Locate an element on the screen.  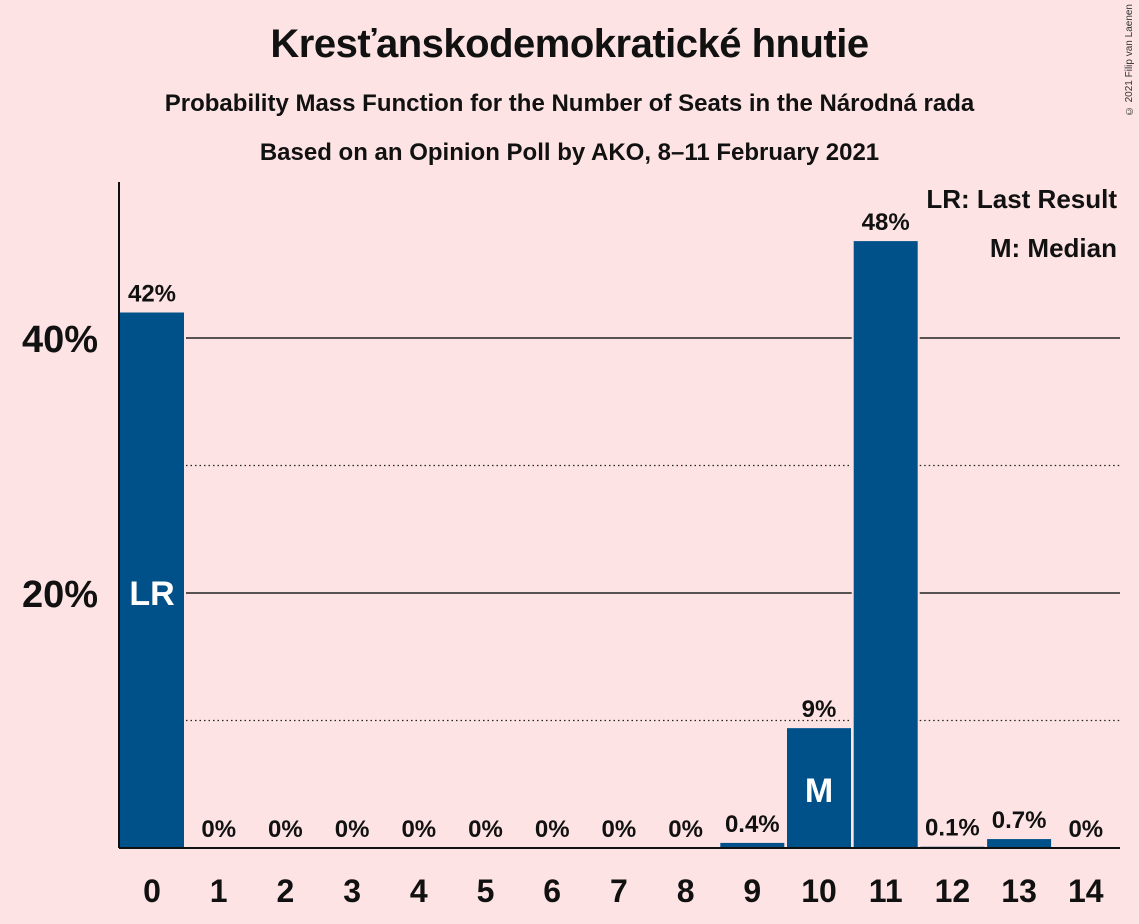
legend-median: M: Median is located at coordinates (1053, 248).